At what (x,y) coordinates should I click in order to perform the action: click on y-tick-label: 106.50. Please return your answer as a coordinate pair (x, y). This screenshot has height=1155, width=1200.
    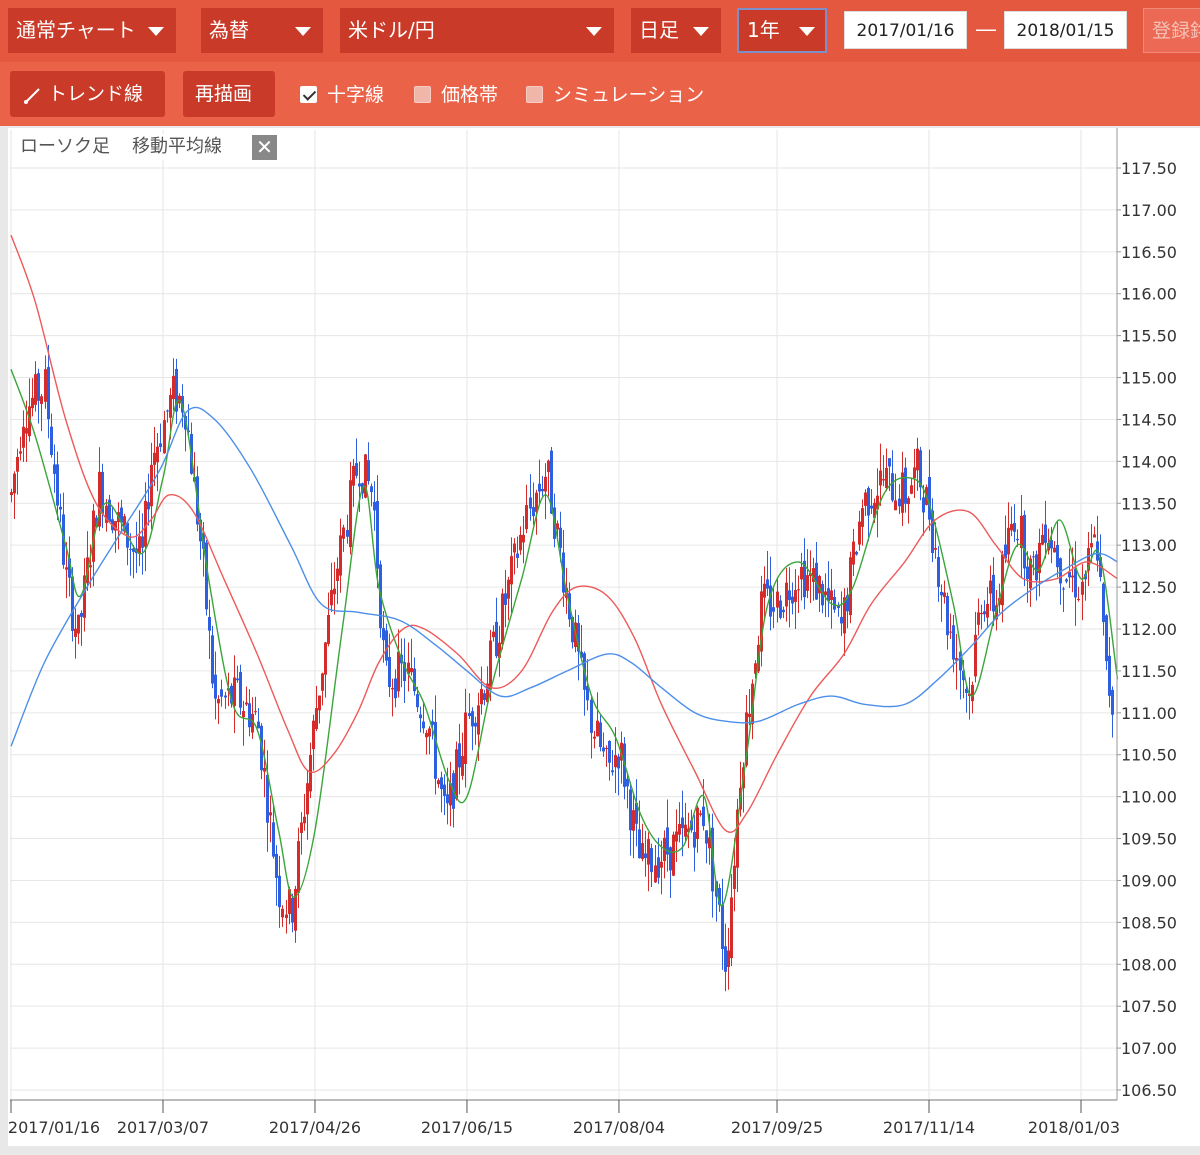
    Looking at the image, I should click on (1149, 1090).